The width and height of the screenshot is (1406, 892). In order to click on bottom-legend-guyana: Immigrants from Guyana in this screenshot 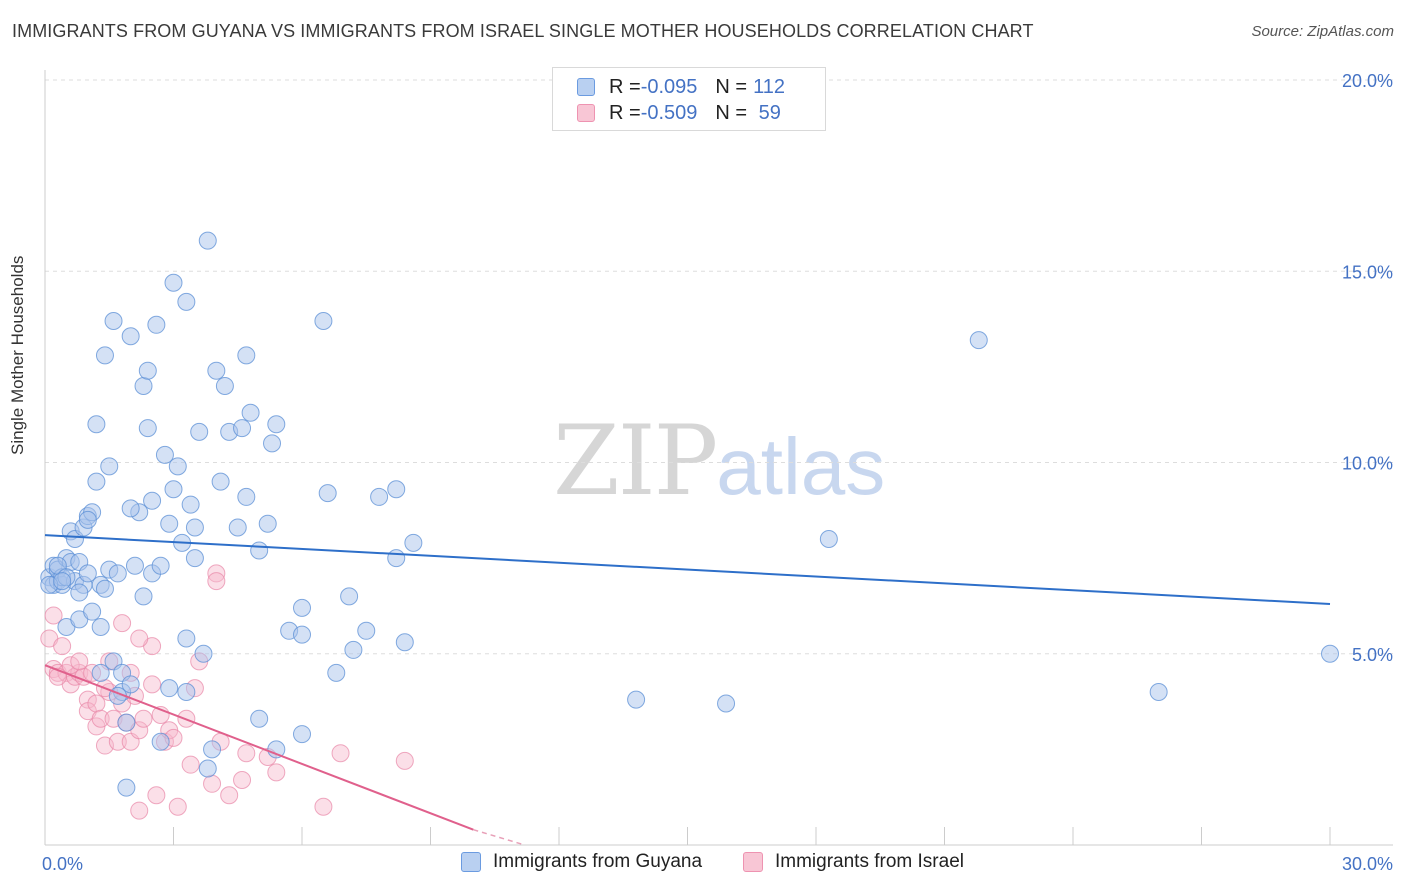, I will do `click(581, 862)`.